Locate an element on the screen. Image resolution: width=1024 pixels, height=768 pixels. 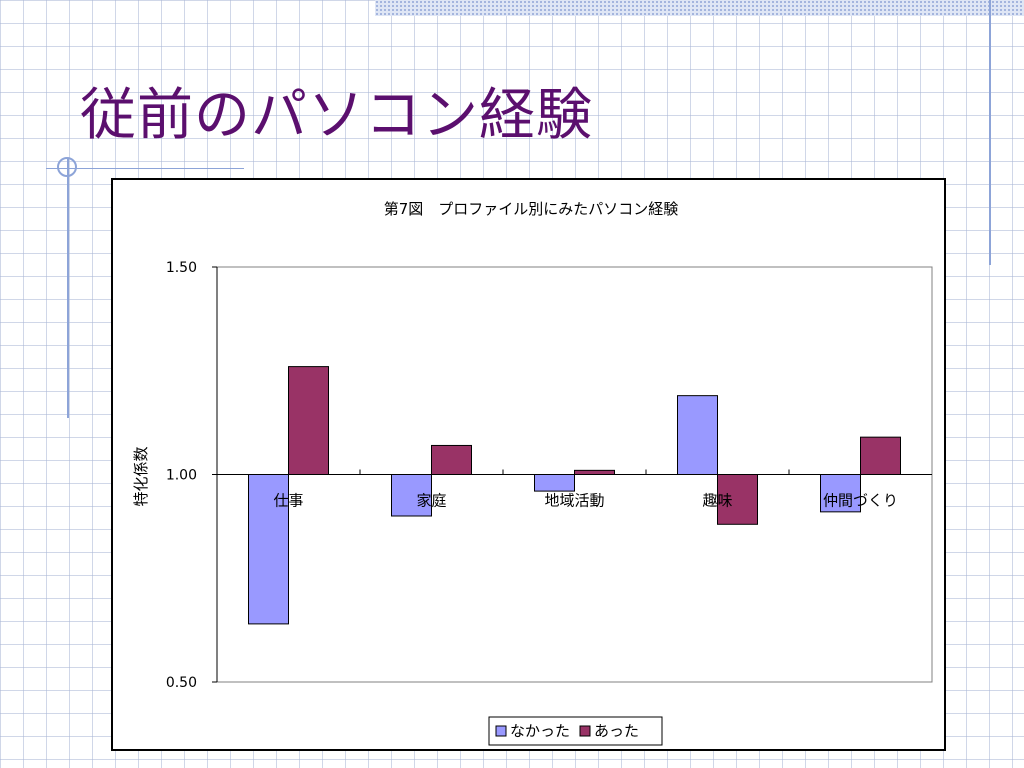
legend-label: あった is located at coordinates (616, 731).